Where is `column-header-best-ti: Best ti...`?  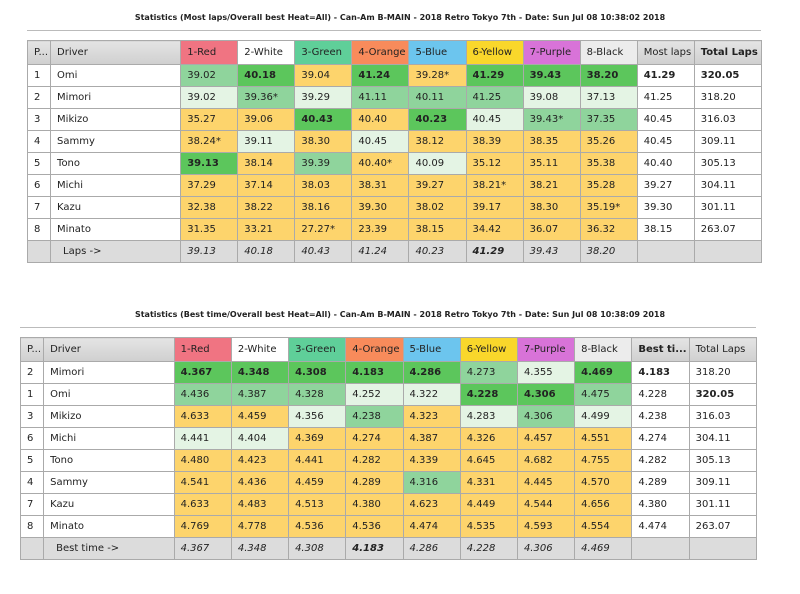
column-header-best-ti: Best ti... is located at coordinates (660, 349).